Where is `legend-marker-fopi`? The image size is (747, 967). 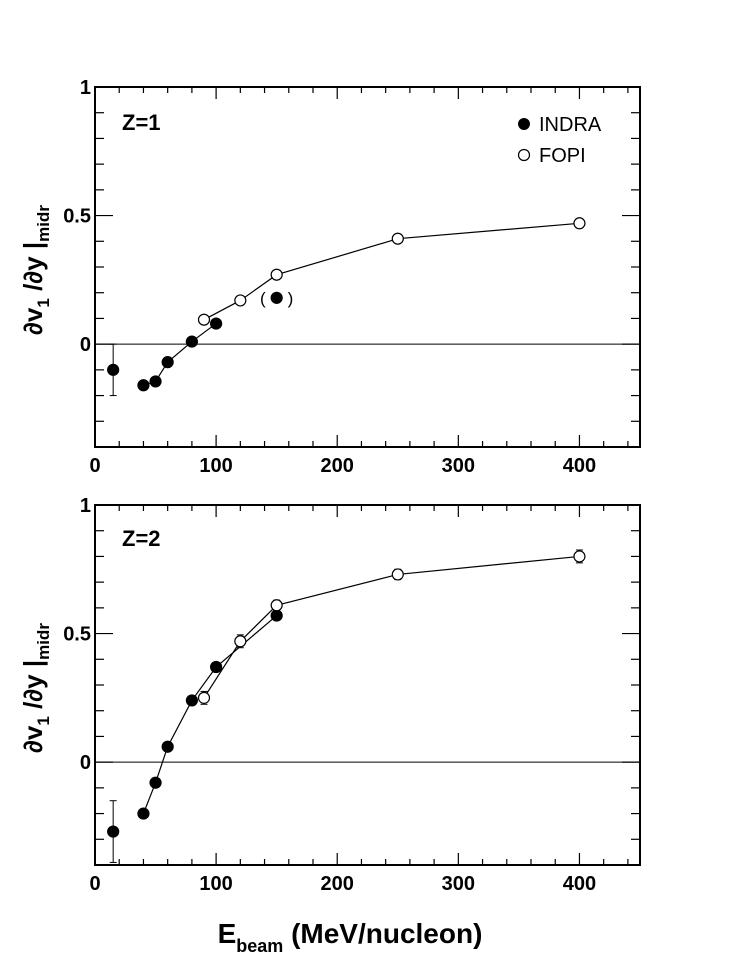 legend-marker-fopi is located at coordinates (524, 155).